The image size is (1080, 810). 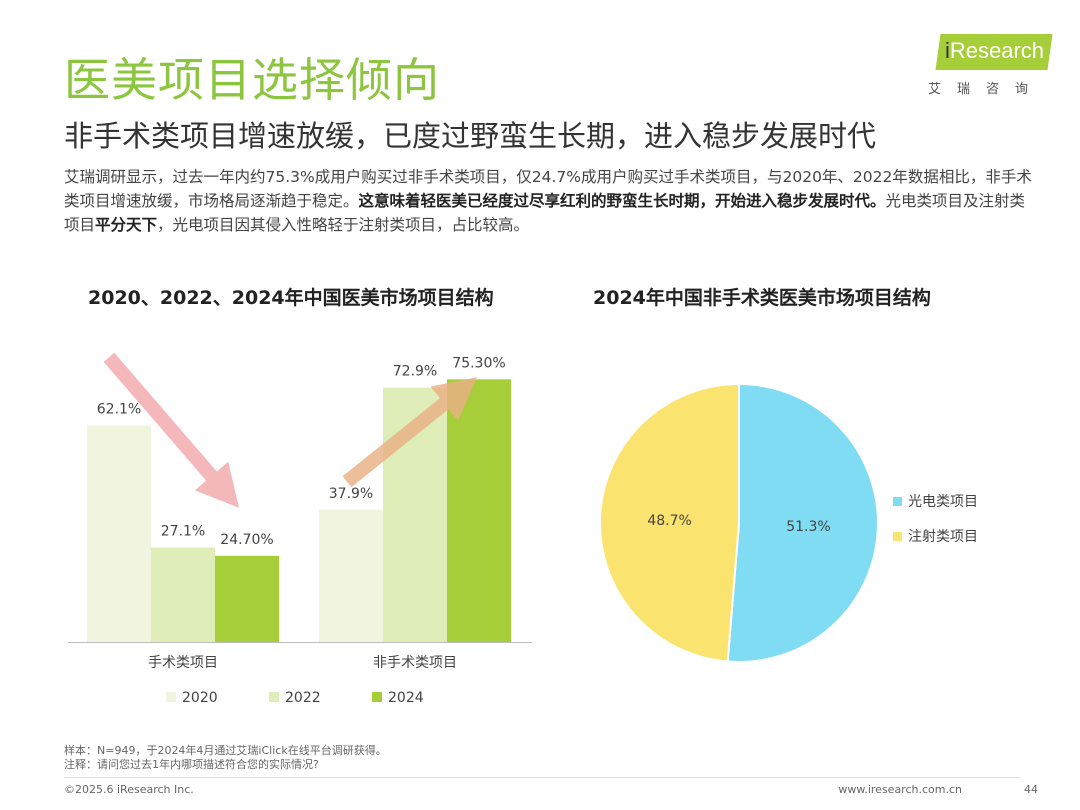 I want to click on footer-divider, so click(x=542, y=777).